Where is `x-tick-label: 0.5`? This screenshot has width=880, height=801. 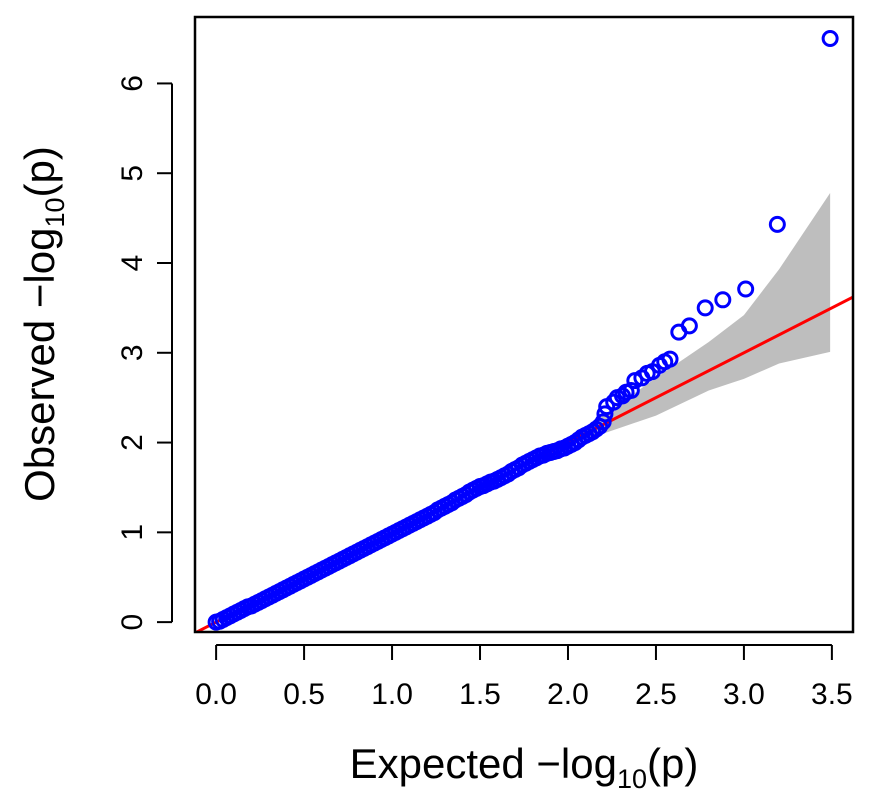 x-tick-label: 0.5 is located at coordinates (304, 694).